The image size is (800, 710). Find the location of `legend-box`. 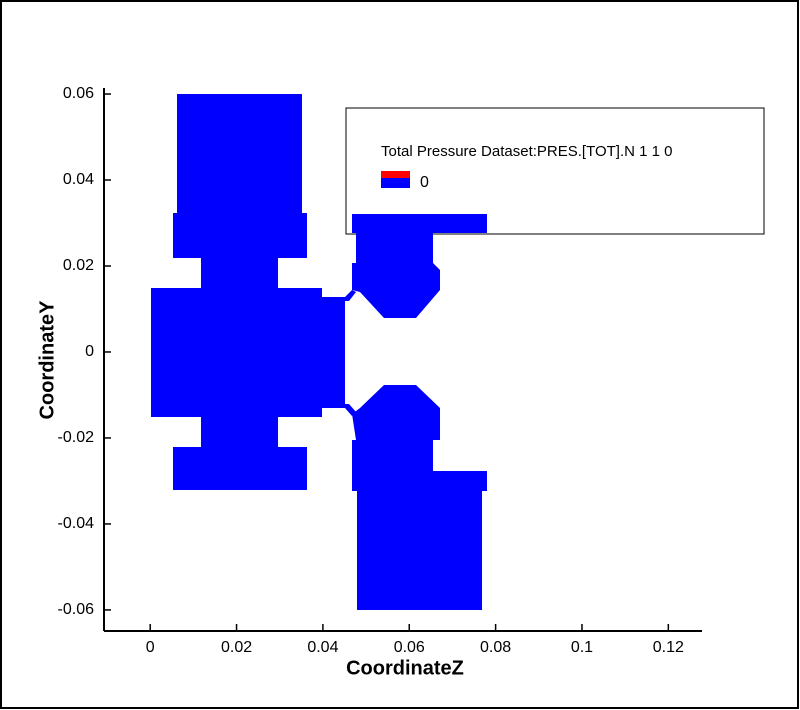

legend-box is located at coordinates (555, 171).